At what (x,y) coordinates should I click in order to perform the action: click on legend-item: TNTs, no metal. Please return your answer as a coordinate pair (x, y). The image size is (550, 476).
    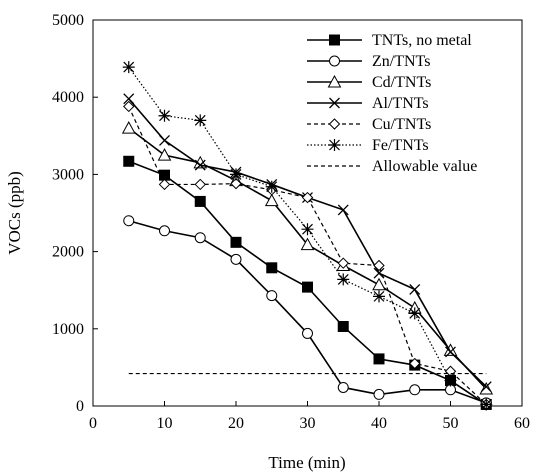
    Looking at the image, I should click on (389, 40).